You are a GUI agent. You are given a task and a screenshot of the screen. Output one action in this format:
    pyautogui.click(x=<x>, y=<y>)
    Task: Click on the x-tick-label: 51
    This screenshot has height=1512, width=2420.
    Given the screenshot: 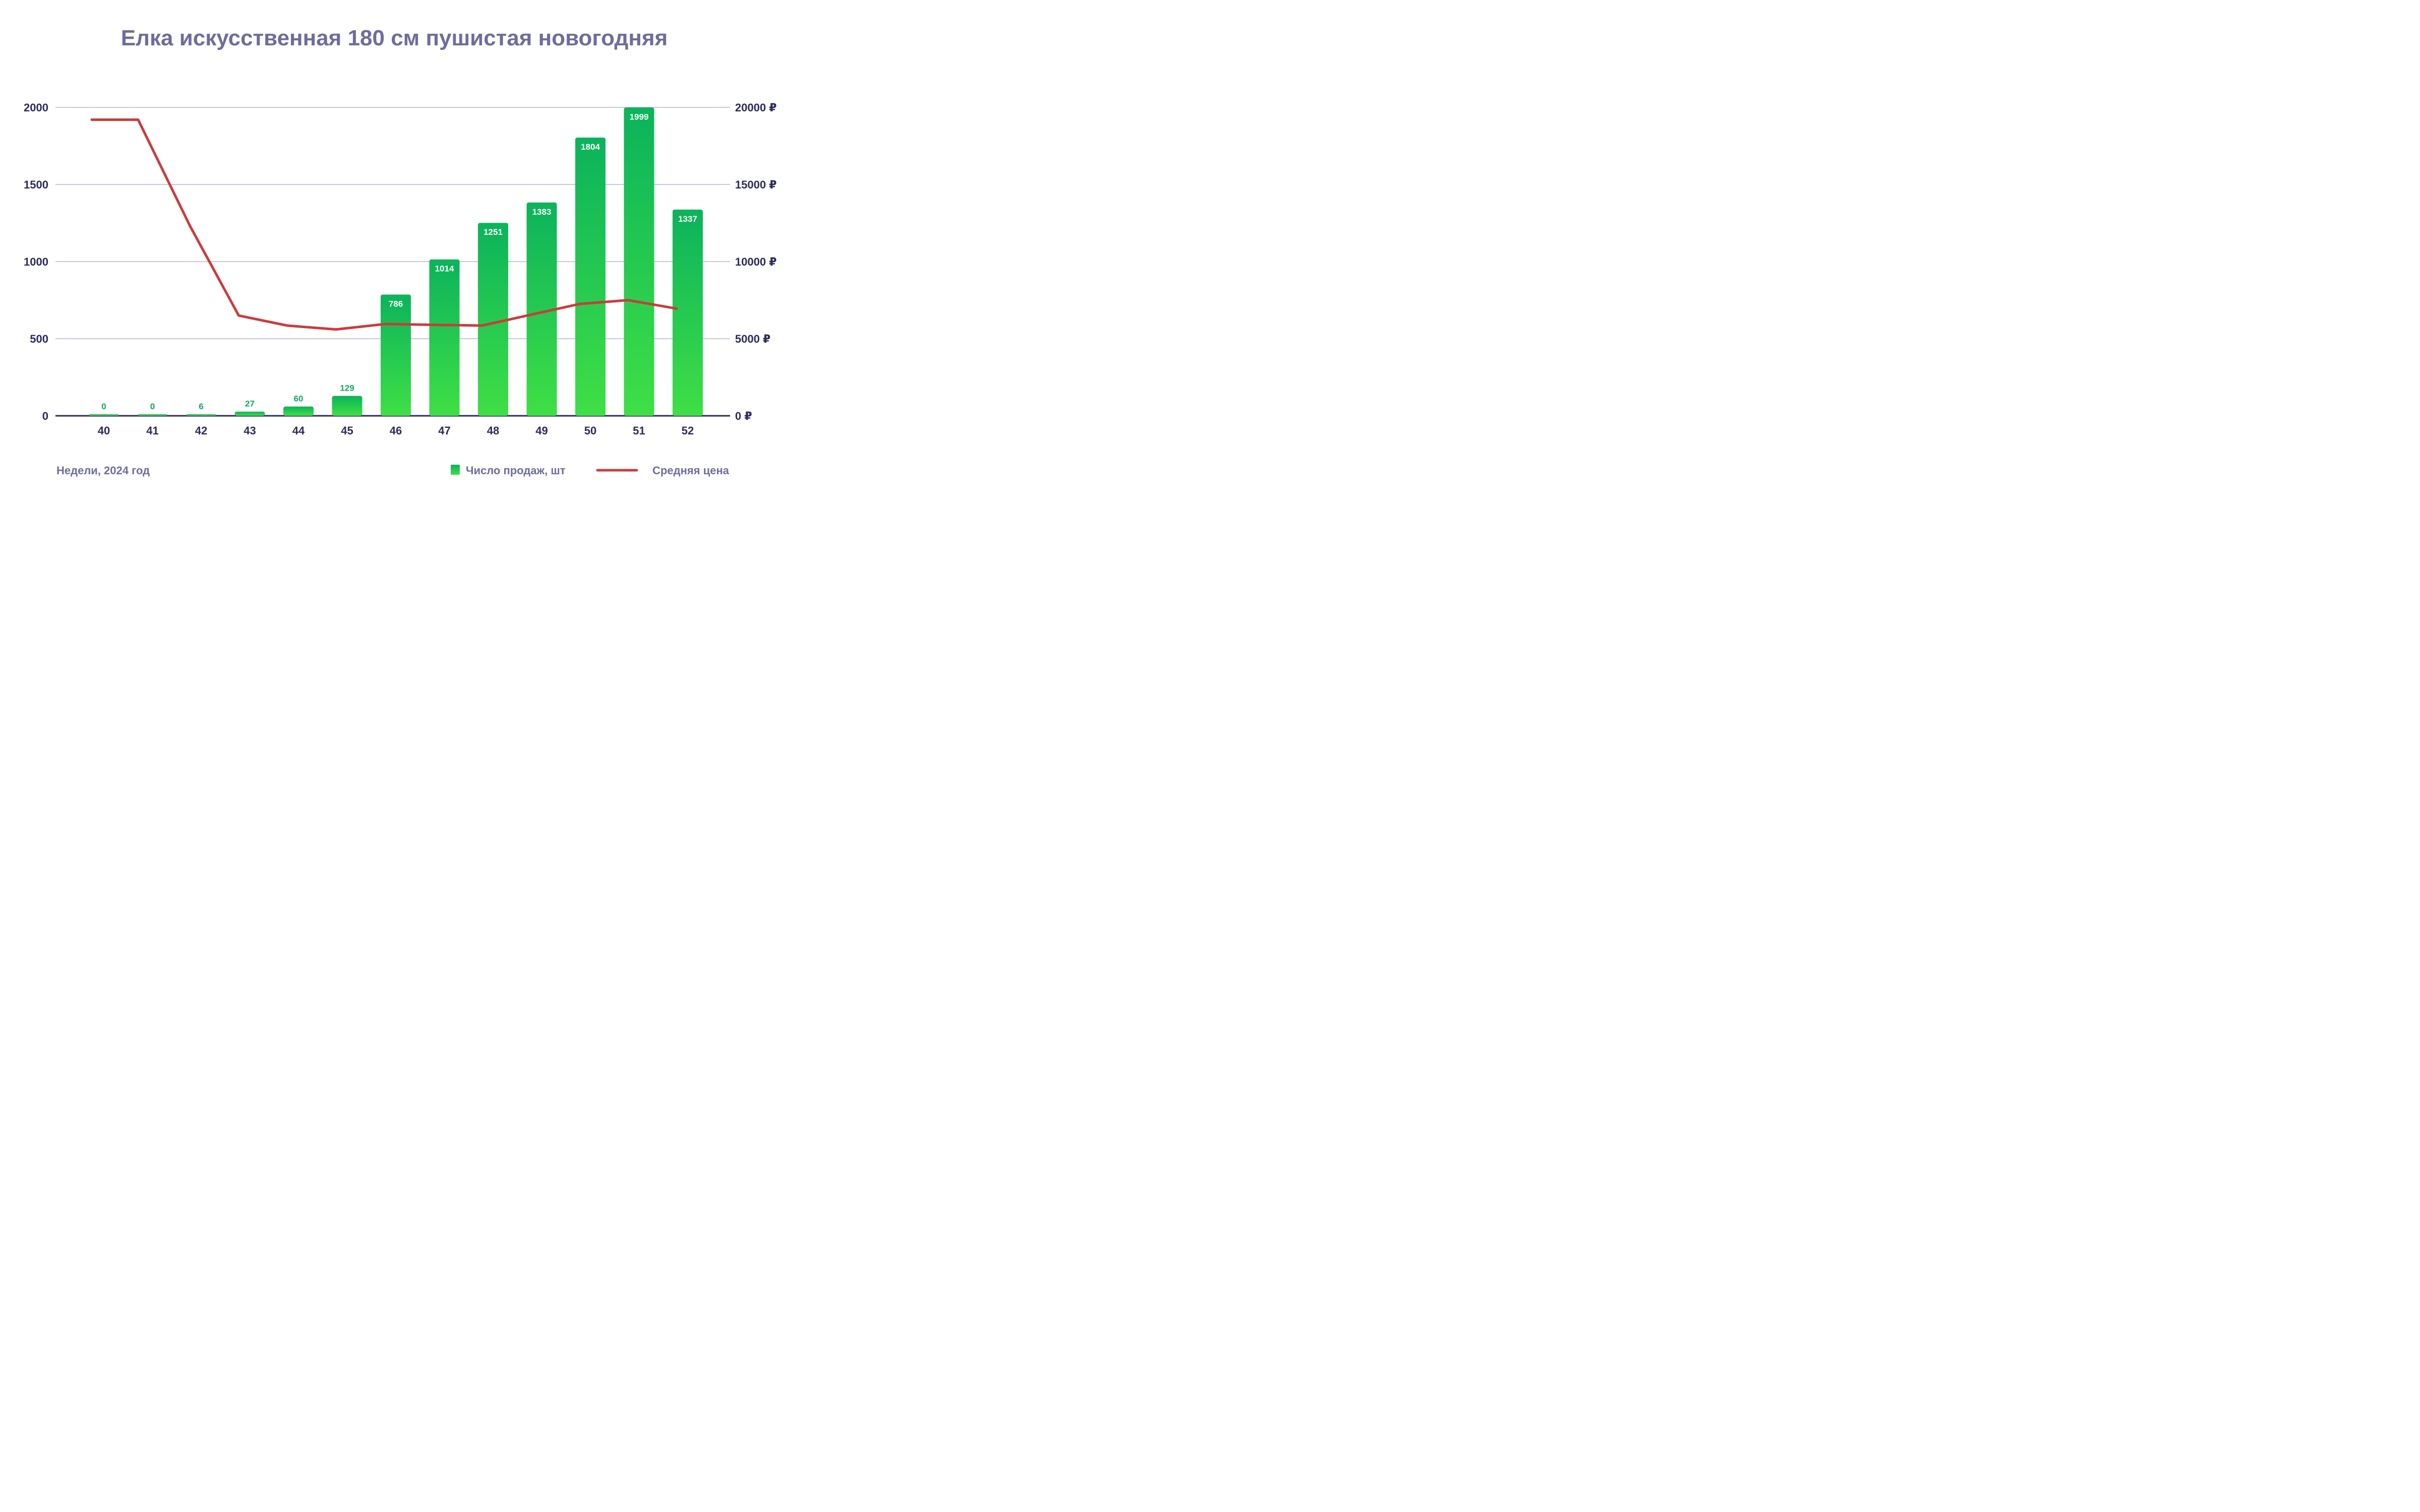 What is the action you would take?
    pyautogui.click(x=639, y=431)
    